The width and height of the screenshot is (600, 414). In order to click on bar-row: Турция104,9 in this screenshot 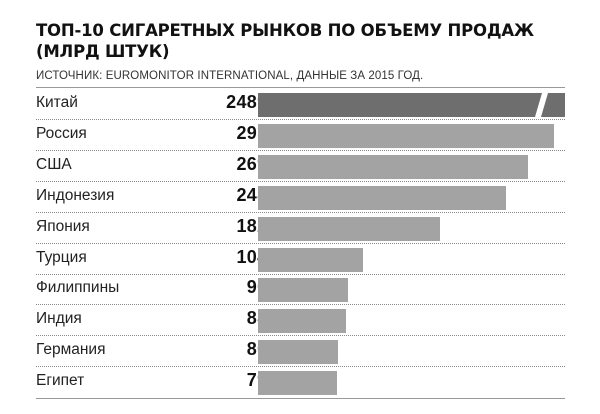, I will do `click(300, 259)`.